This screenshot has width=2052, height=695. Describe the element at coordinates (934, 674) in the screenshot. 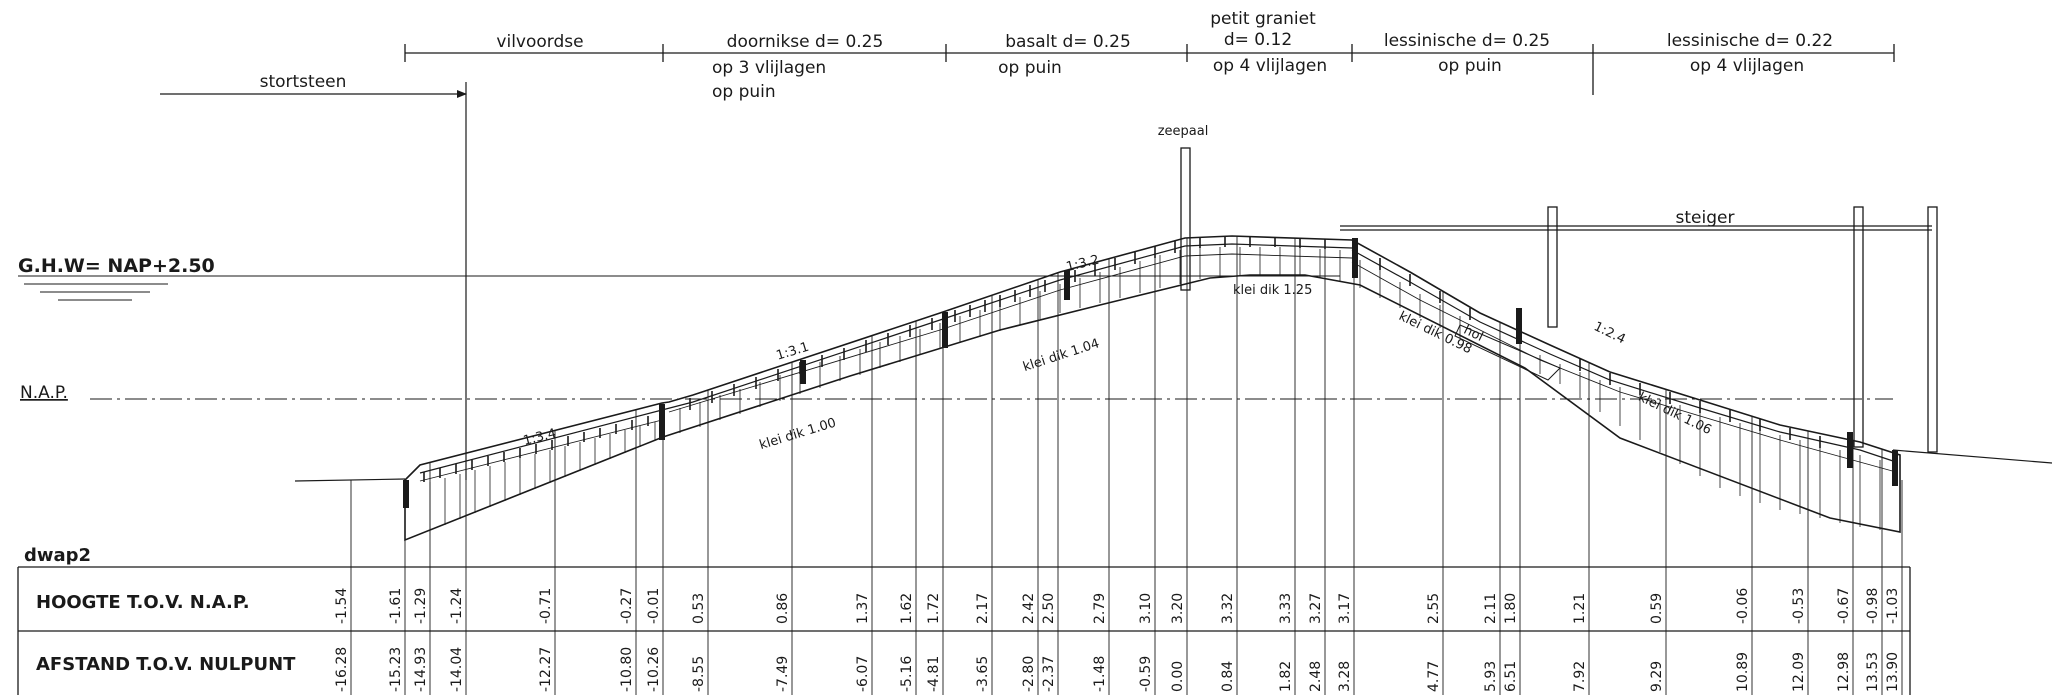

I see `afstand-value: -4.81` at that location.